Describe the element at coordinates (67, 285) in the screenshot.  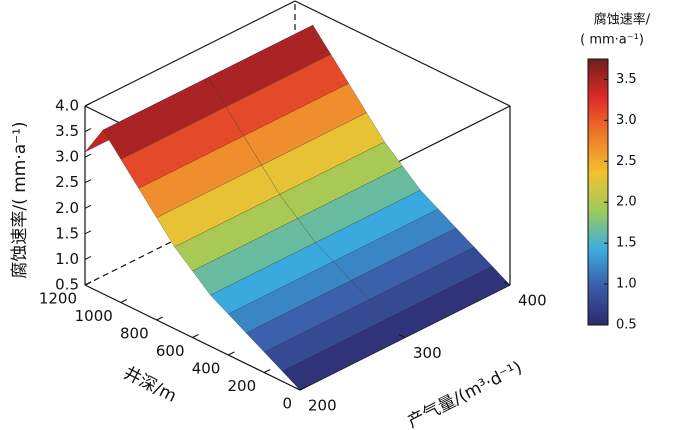
I see `z-tick-label: 0.5` at that location.